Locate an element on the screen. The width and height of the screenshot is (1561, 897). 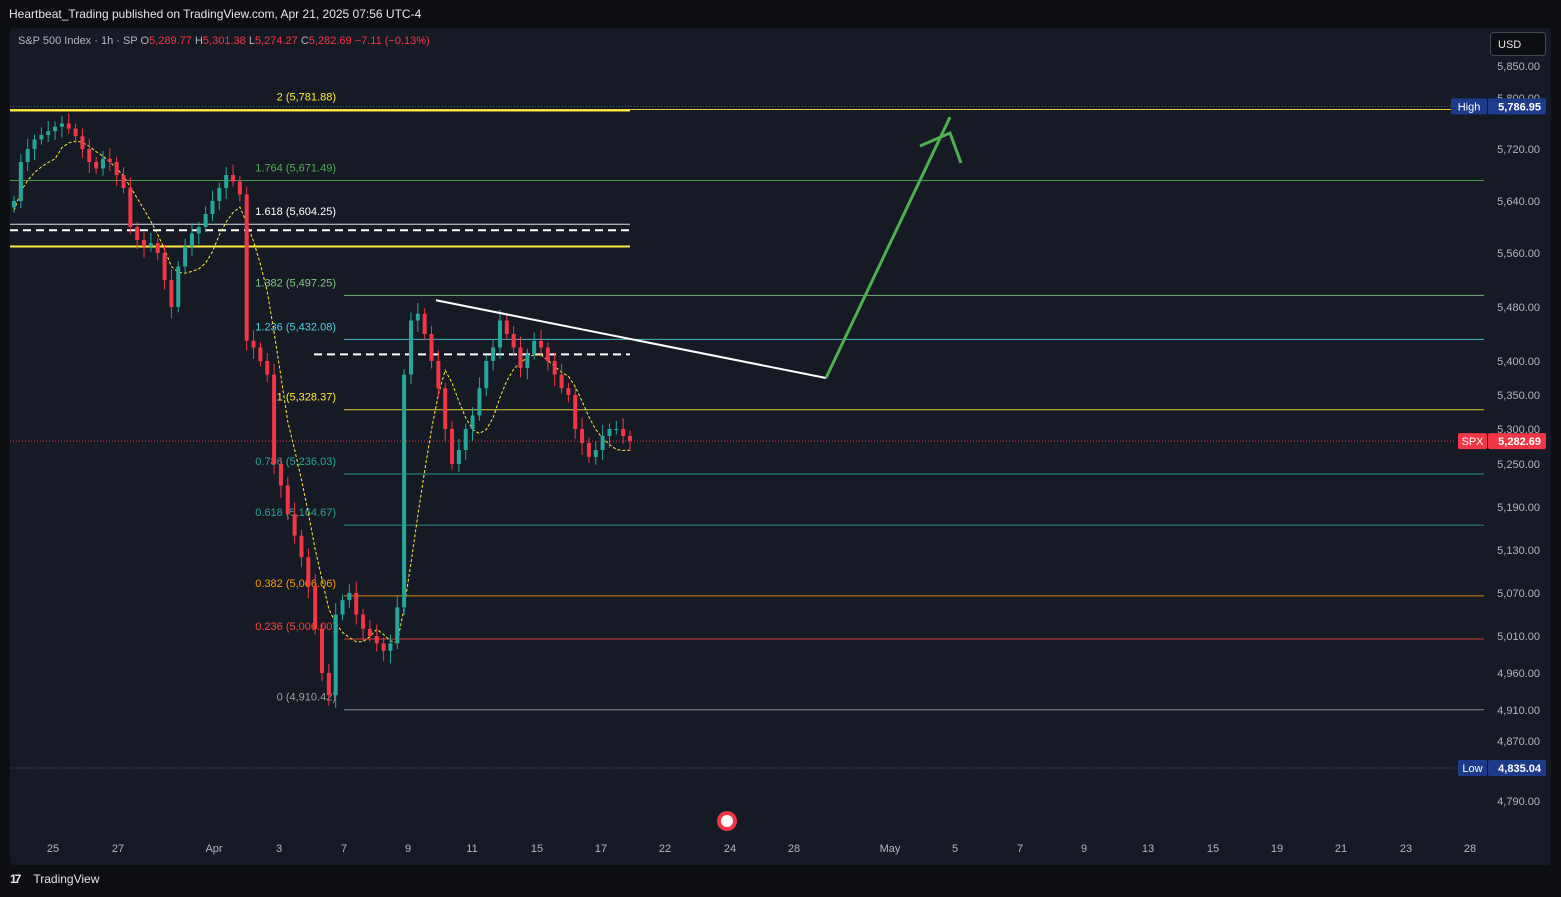
x-tick-label: Apr is located at coordinates (213, 849).